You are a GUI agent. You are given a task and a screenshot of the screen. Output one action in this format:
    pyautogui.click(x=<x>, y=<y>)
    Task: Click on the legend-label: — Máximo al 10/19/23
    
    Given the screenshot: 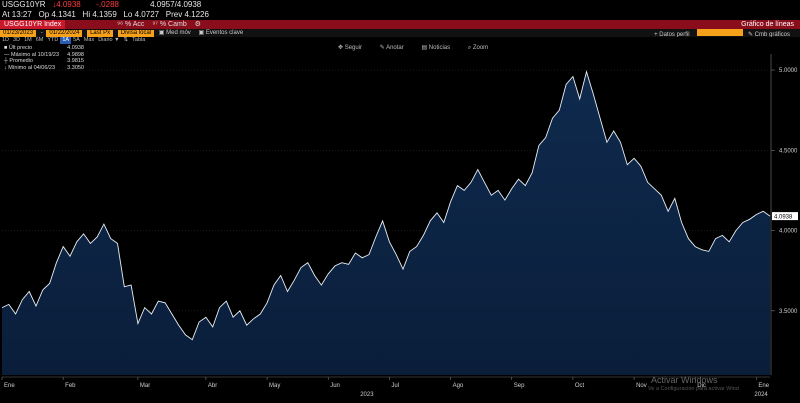 What is the action you would take?
    pyautogui.click(x=32, y=54)
    